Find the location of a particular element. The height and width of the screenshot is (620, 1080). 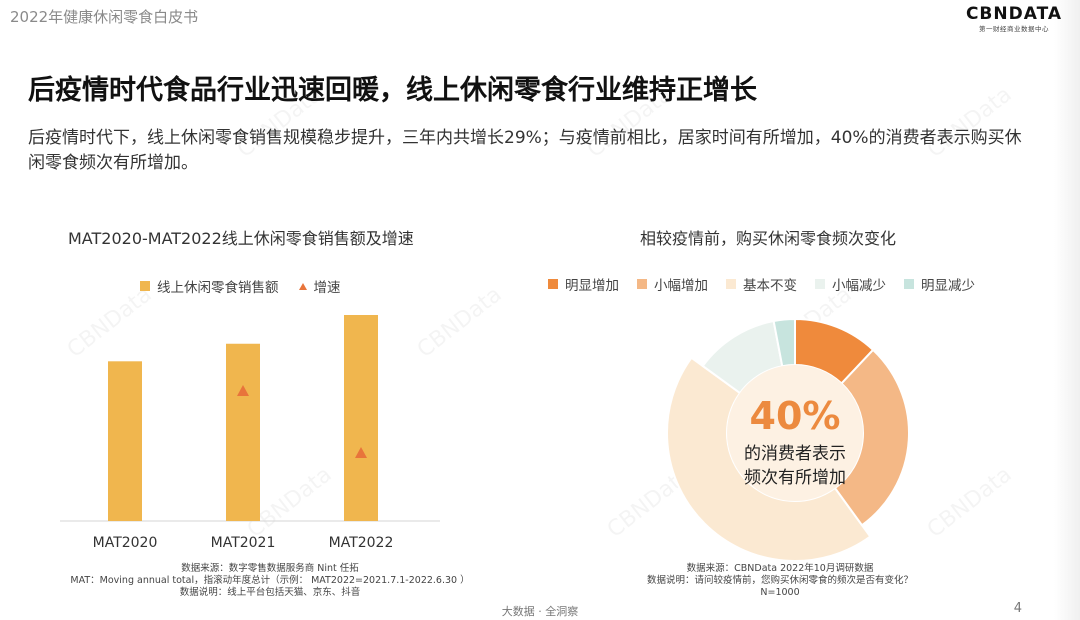

legend-swatch-sales is located at coordinates (145, 286).